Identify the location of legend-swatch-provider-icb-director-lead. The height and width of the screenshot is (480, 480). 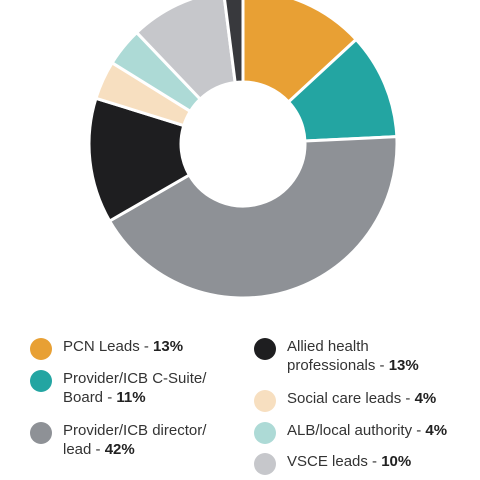
(41, 433).